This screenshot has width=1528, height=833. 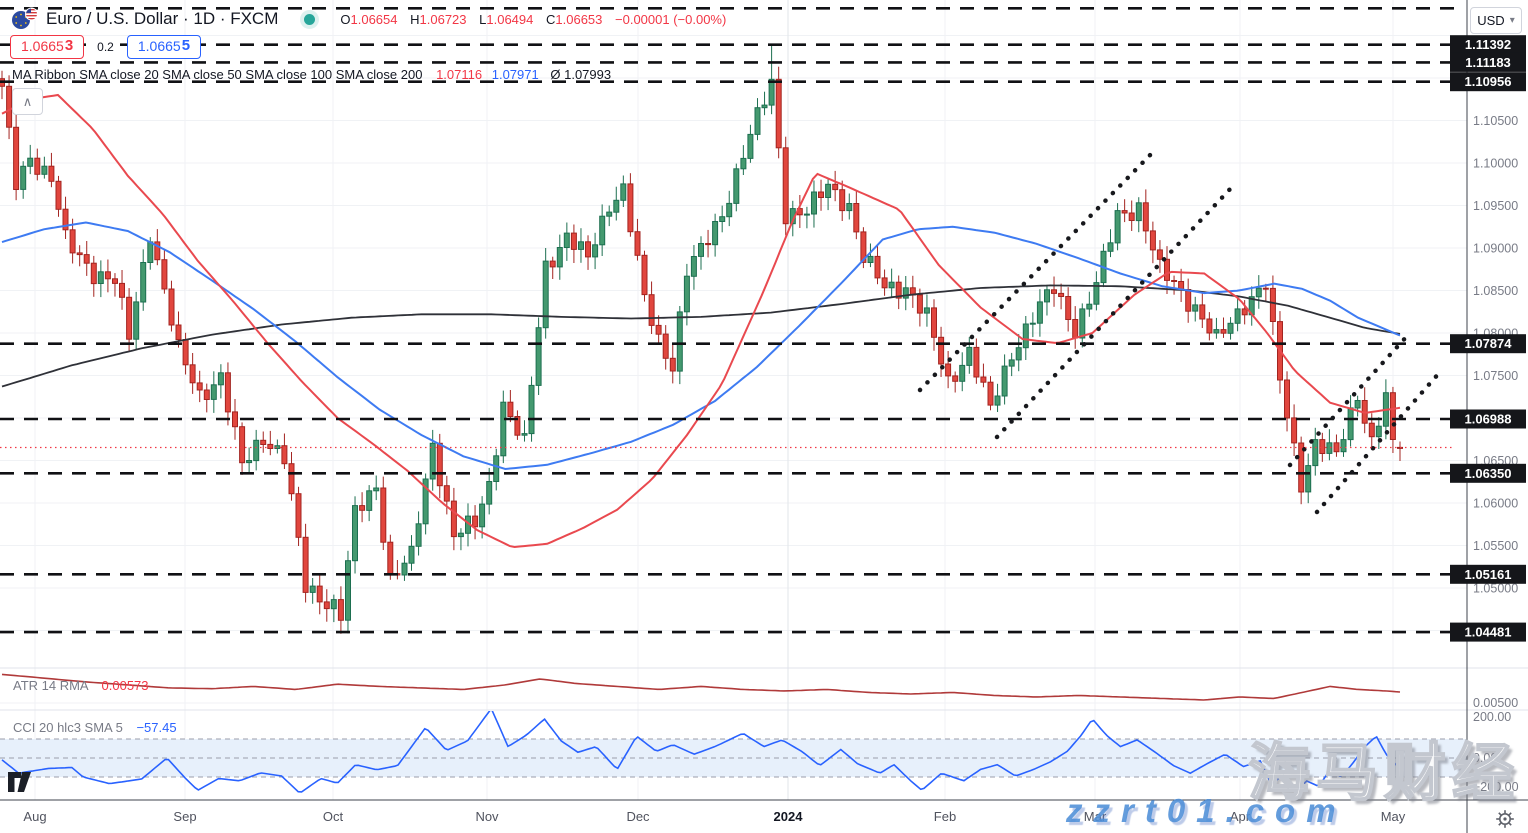 I want to click on time-axis-label: May, so click(x=1393, y=816).